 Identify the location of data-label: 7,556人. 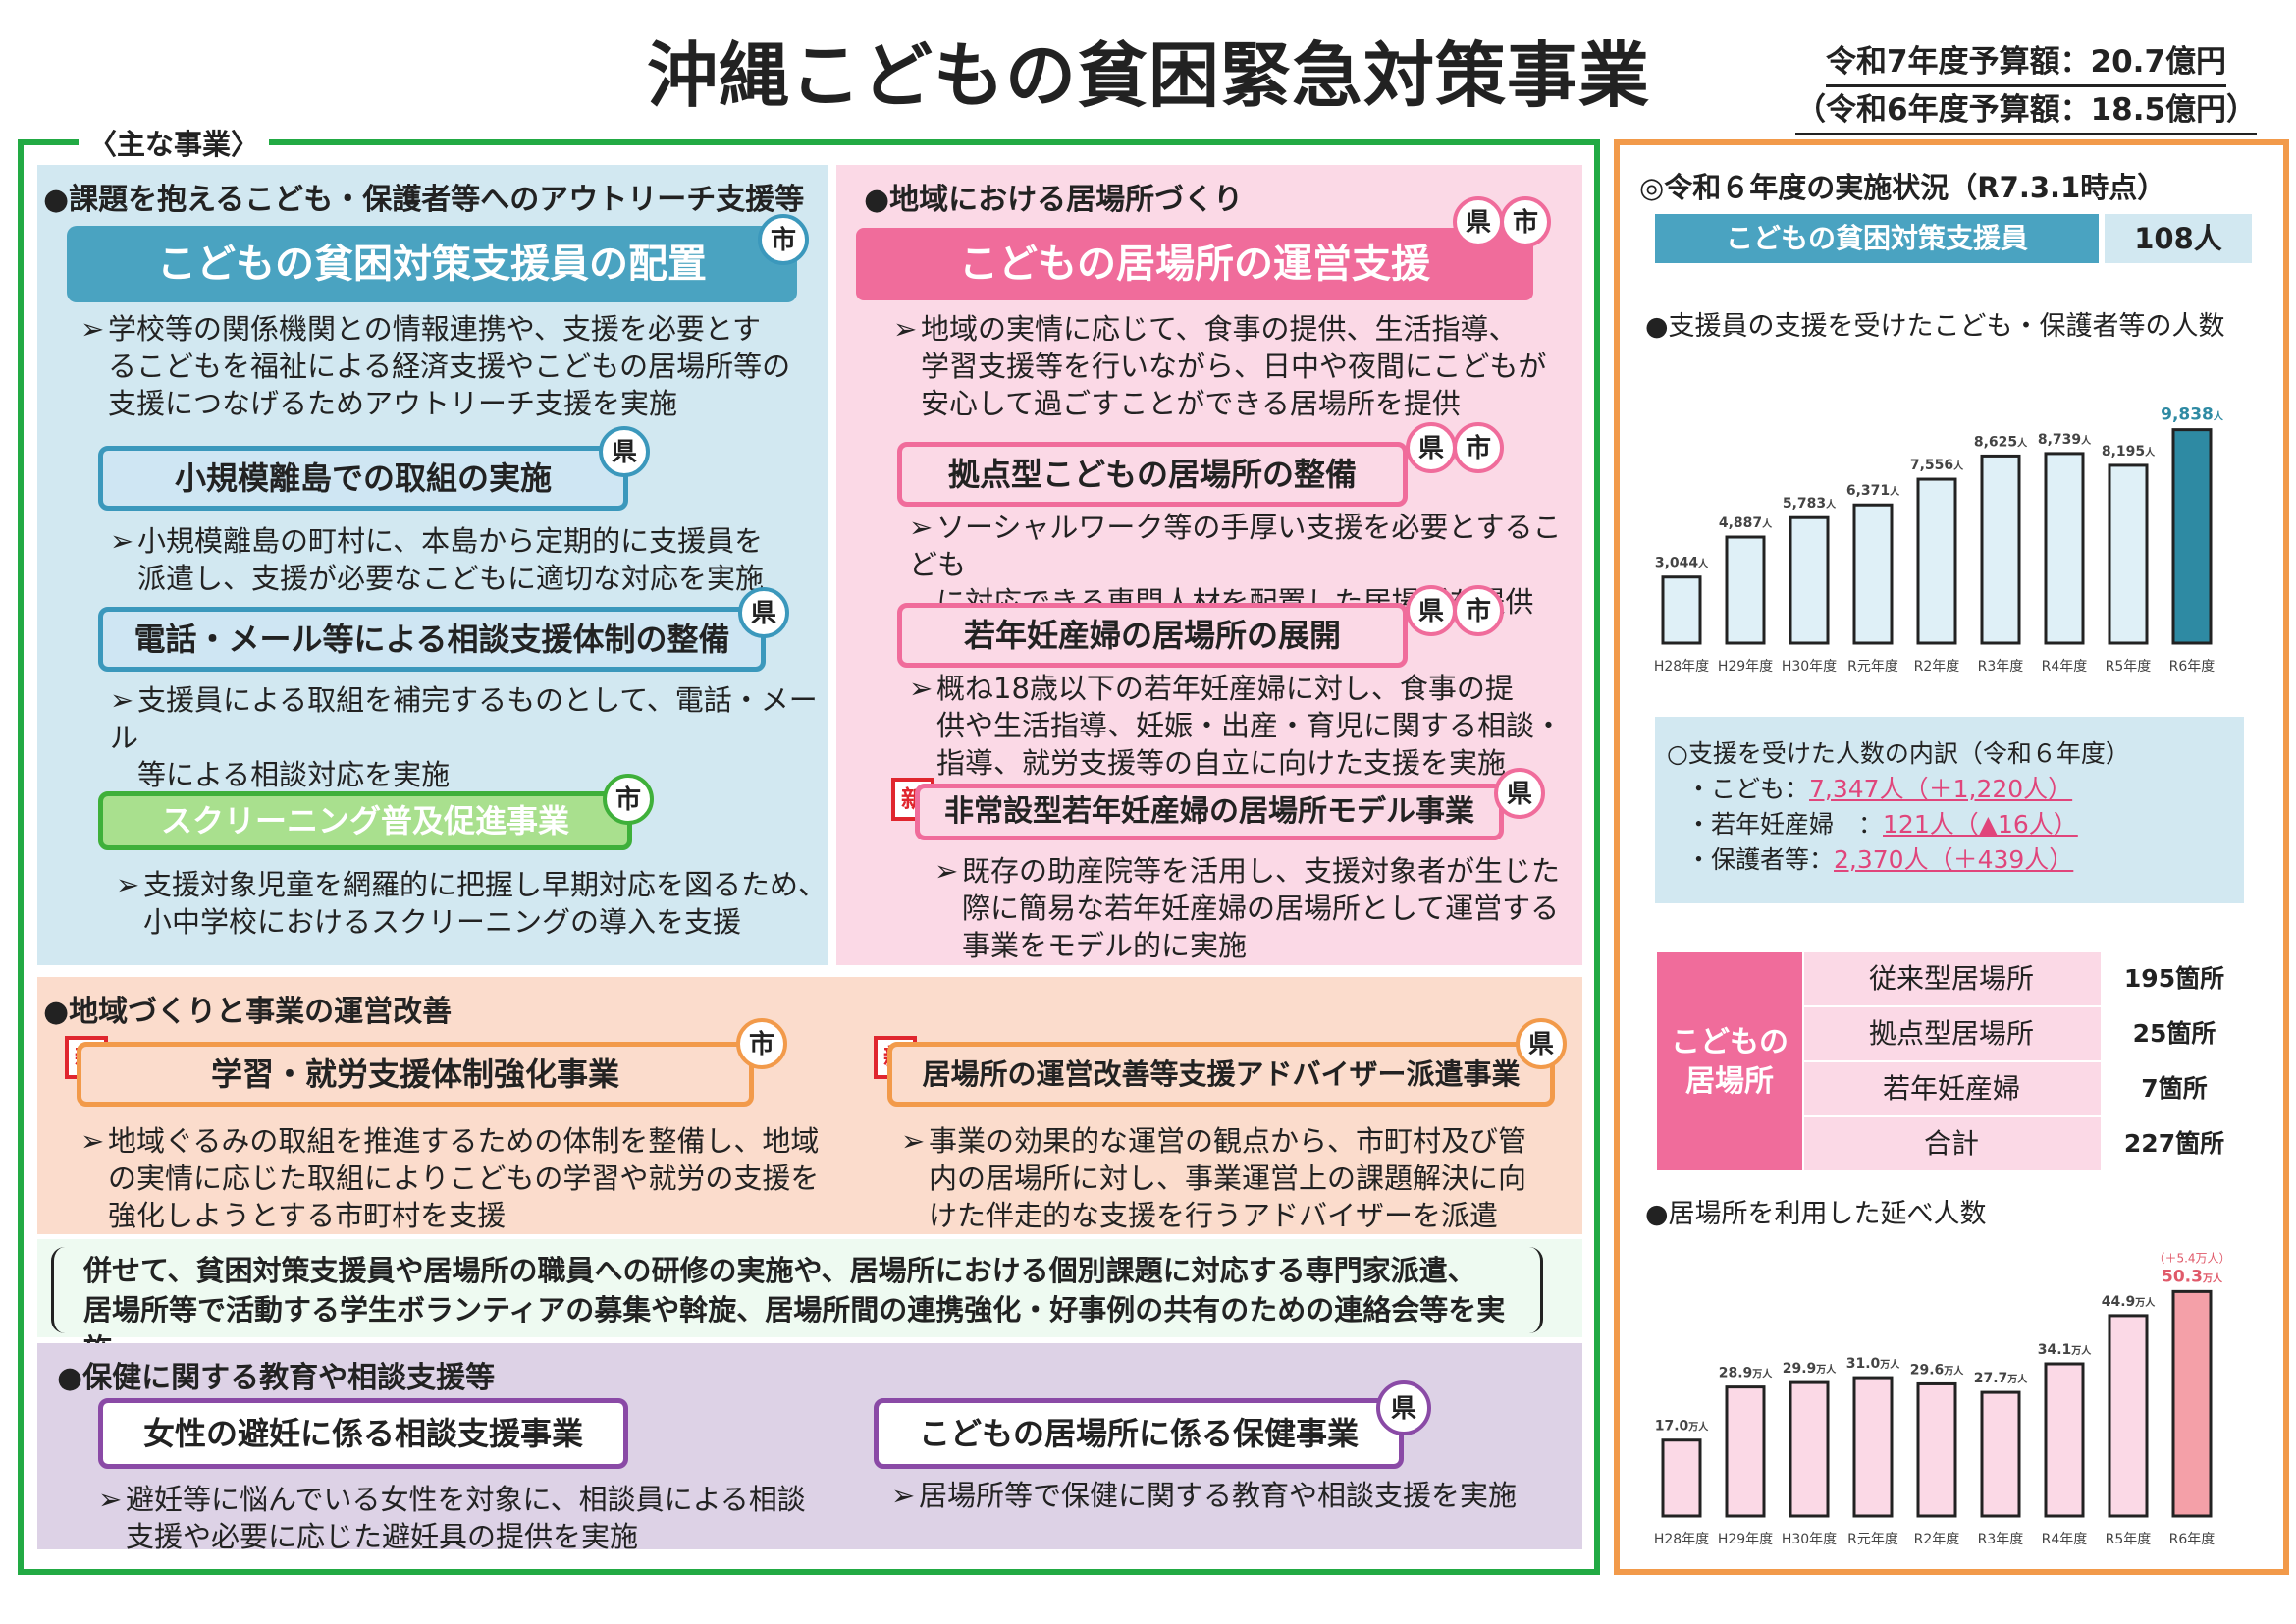
(1937, 465).